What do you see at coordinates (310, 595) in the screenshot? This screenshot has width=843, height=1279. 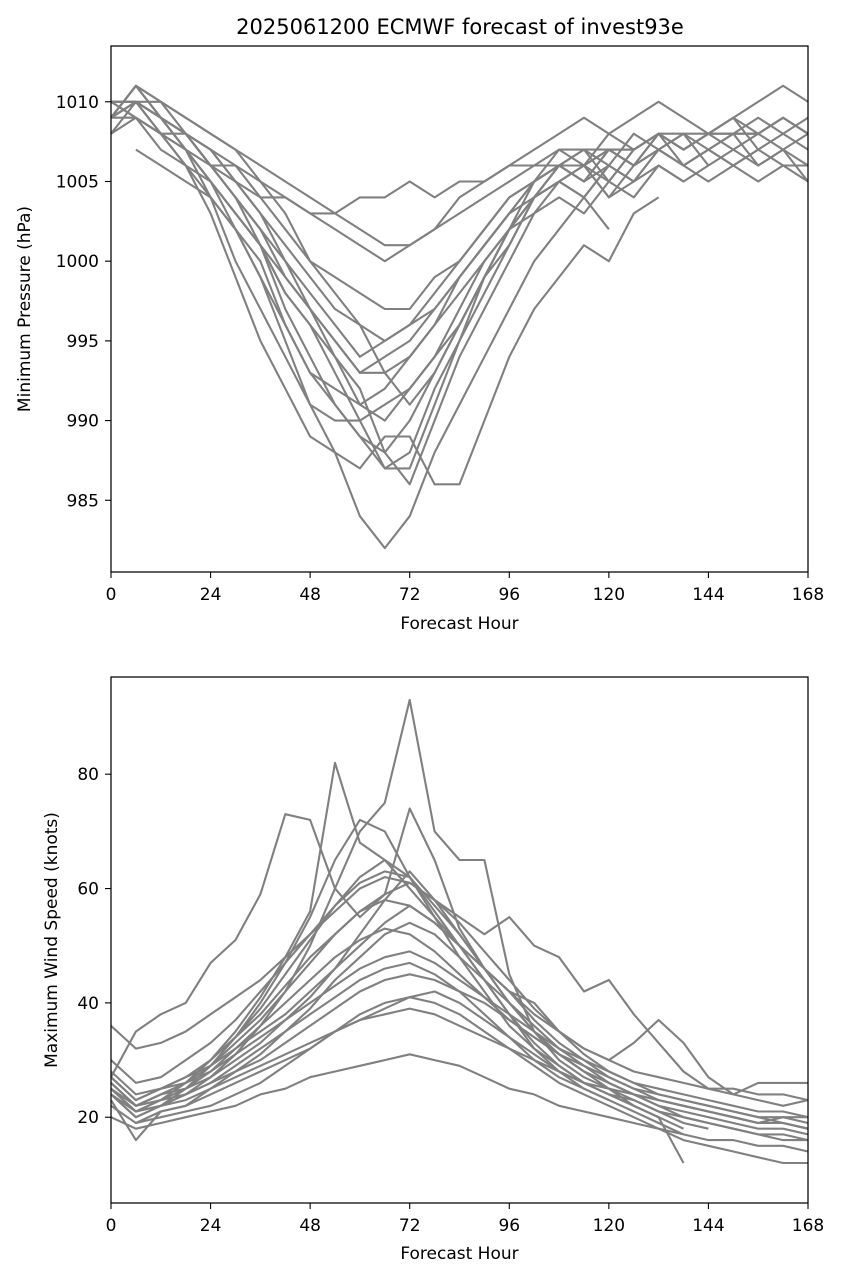 I see `pressure-x-tick-label: 48` at bounding box center [310, 595].